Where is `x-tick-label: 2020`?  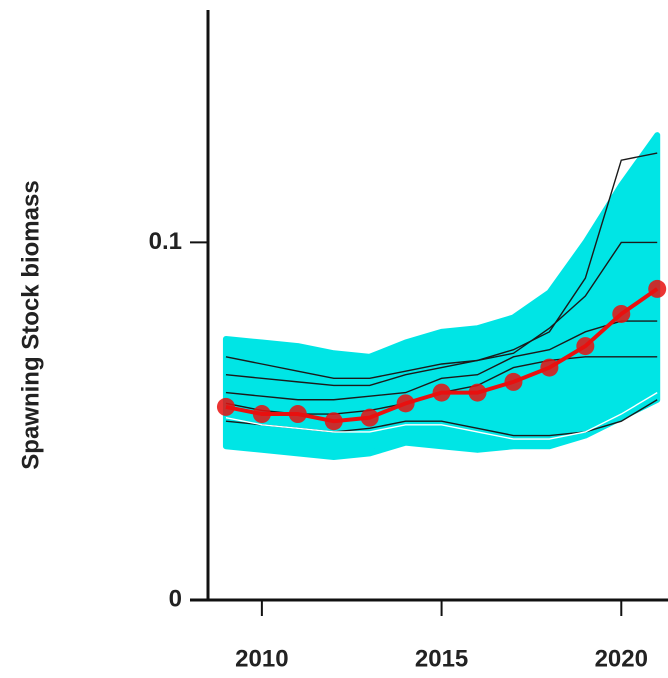 x-tick-label: 2020 is located at coordinates (621, 658).